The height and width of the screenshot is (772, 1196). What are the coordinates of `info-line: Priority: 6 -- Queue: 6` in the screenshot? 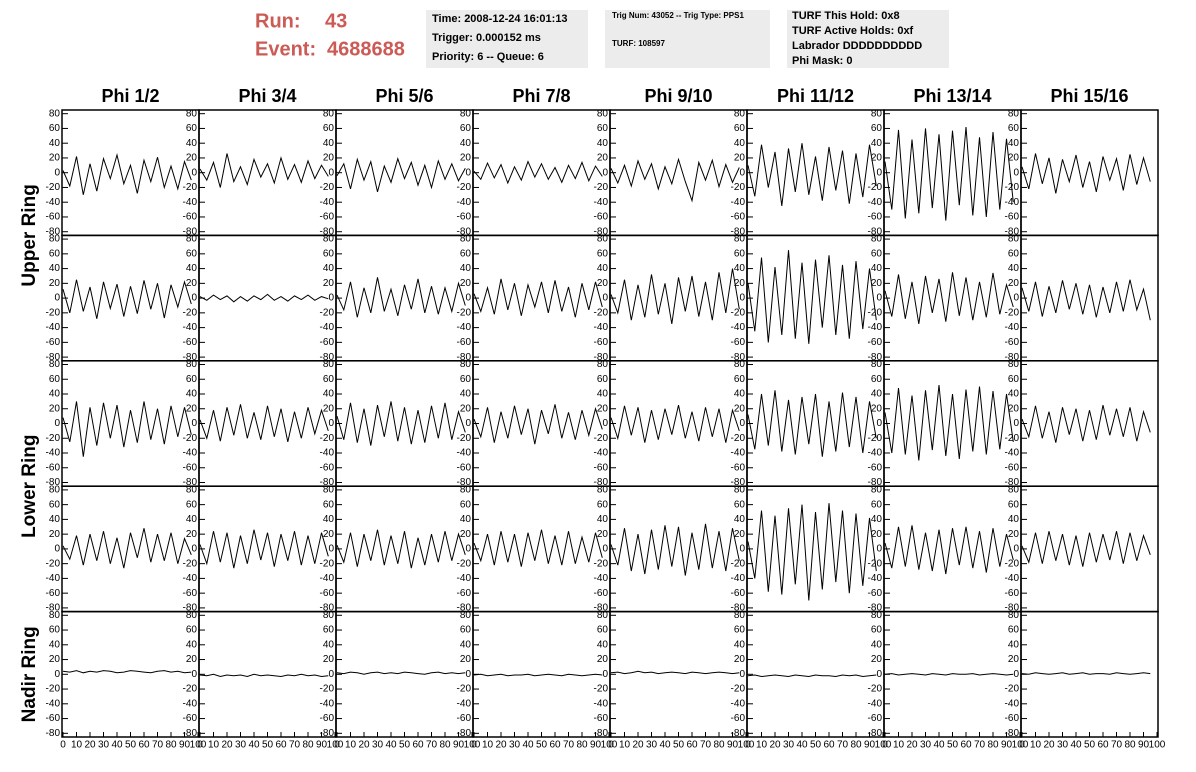 It's located at (488, 57).